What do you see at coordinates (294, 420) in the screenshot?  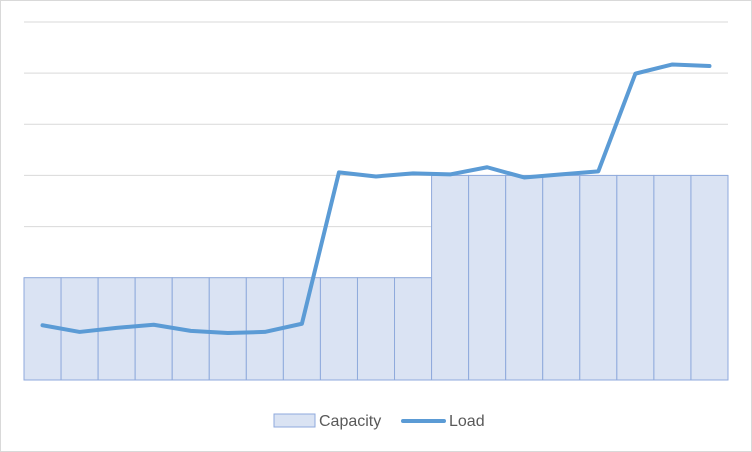 I see `legend-swatch-capacity` at bounding box center [294, 420].